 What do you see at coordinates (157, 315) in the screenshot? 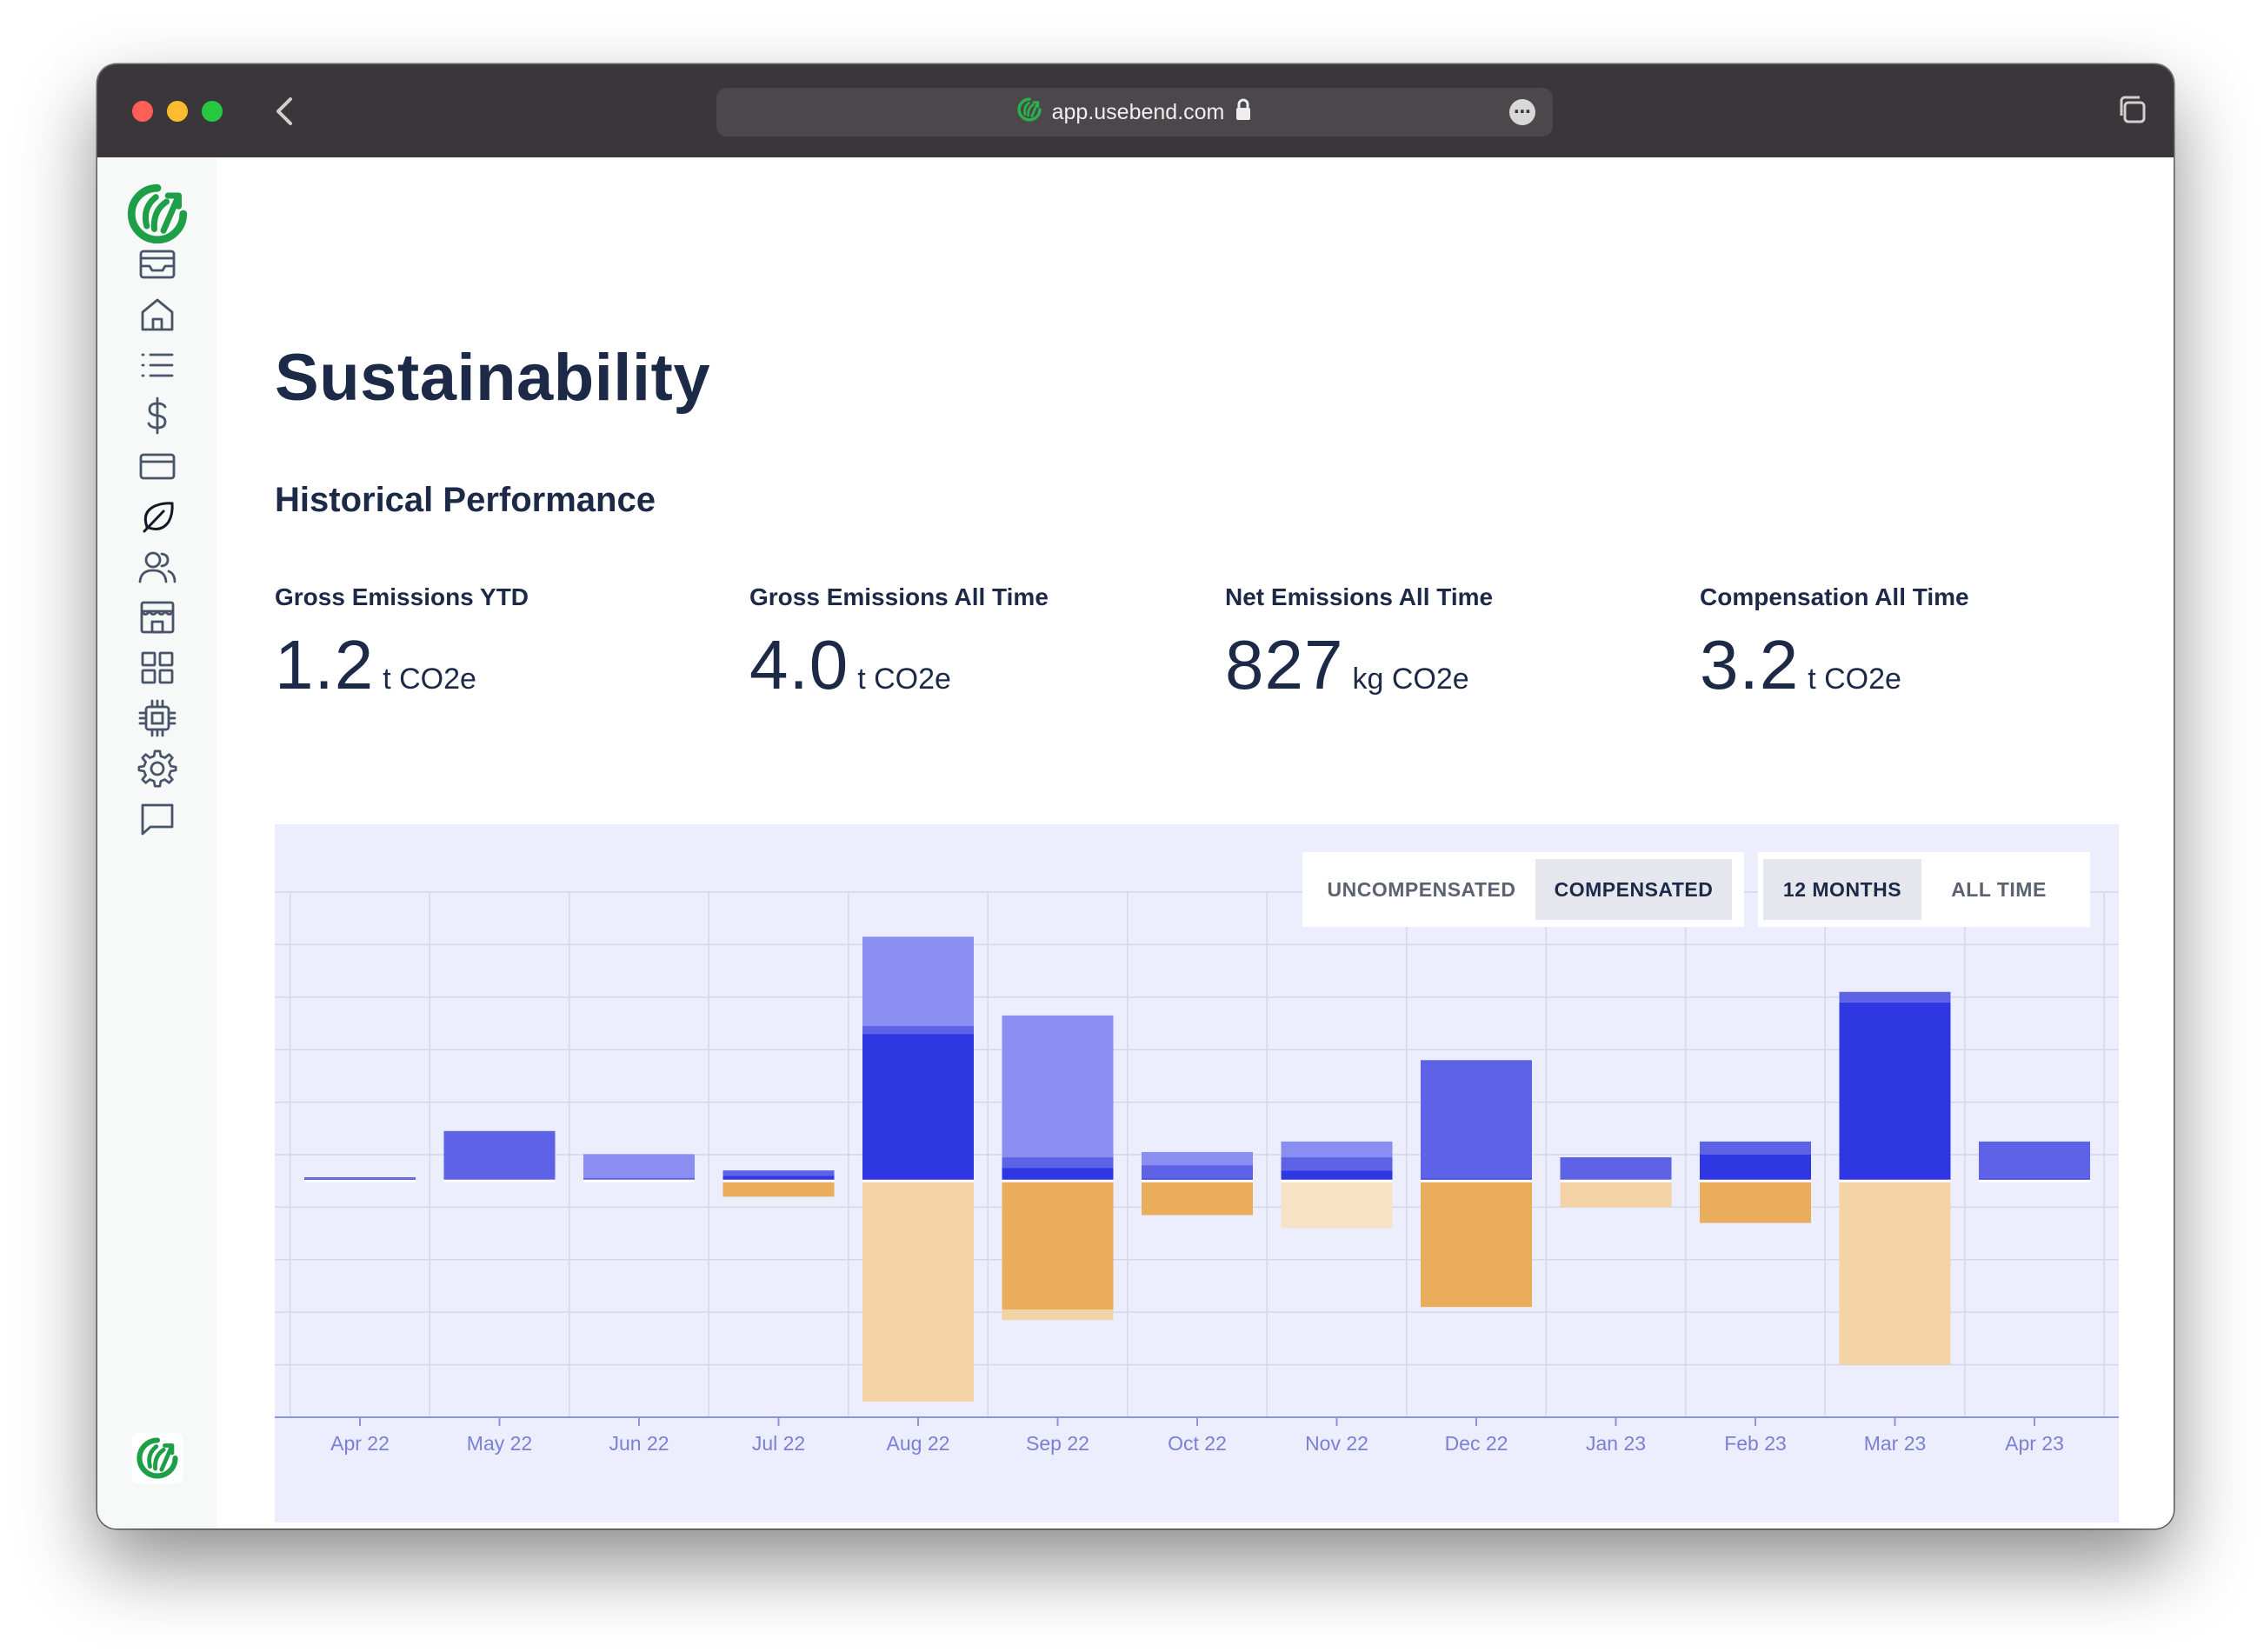
I see `home-icon` at bounding box center [157, 315].